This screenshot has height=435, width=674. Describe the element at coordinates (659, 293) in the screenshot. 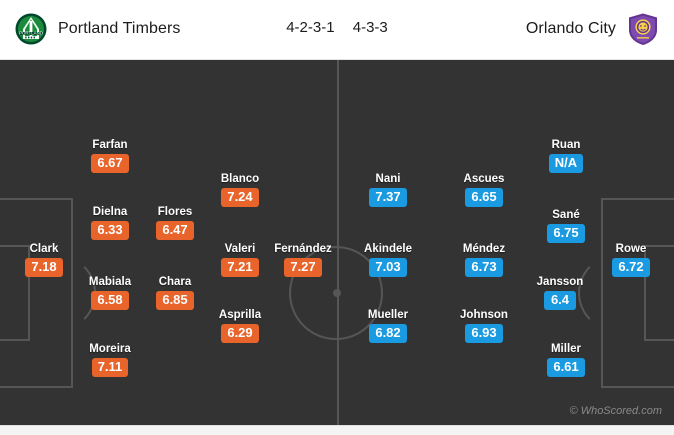

I see `right-goal-area` at that location.